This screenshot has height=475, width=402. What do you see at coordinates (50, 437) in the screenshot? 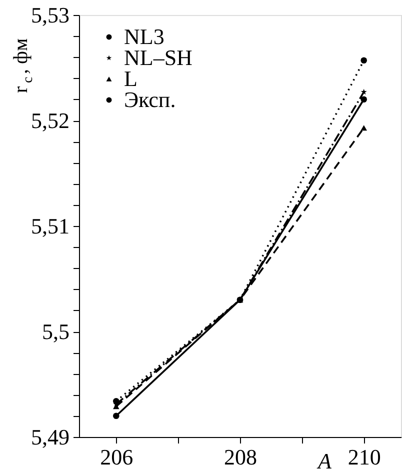
I see `y-tick-label: 5,49` at bounding box center [50, 437].